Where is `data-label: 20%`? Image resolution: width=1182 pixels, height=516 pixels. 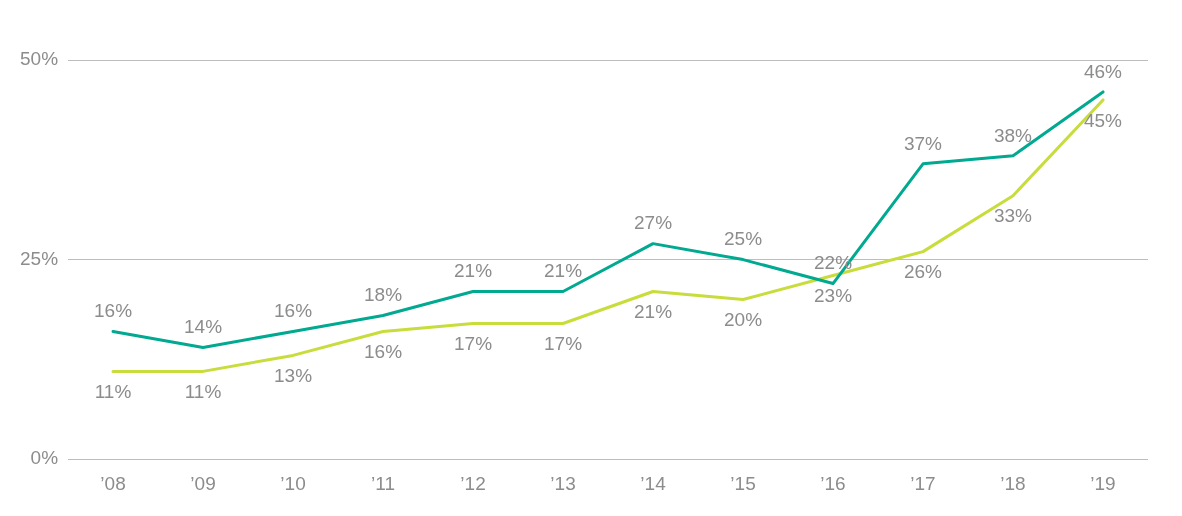
data-label: 20% is located at coordinates (743, 320).